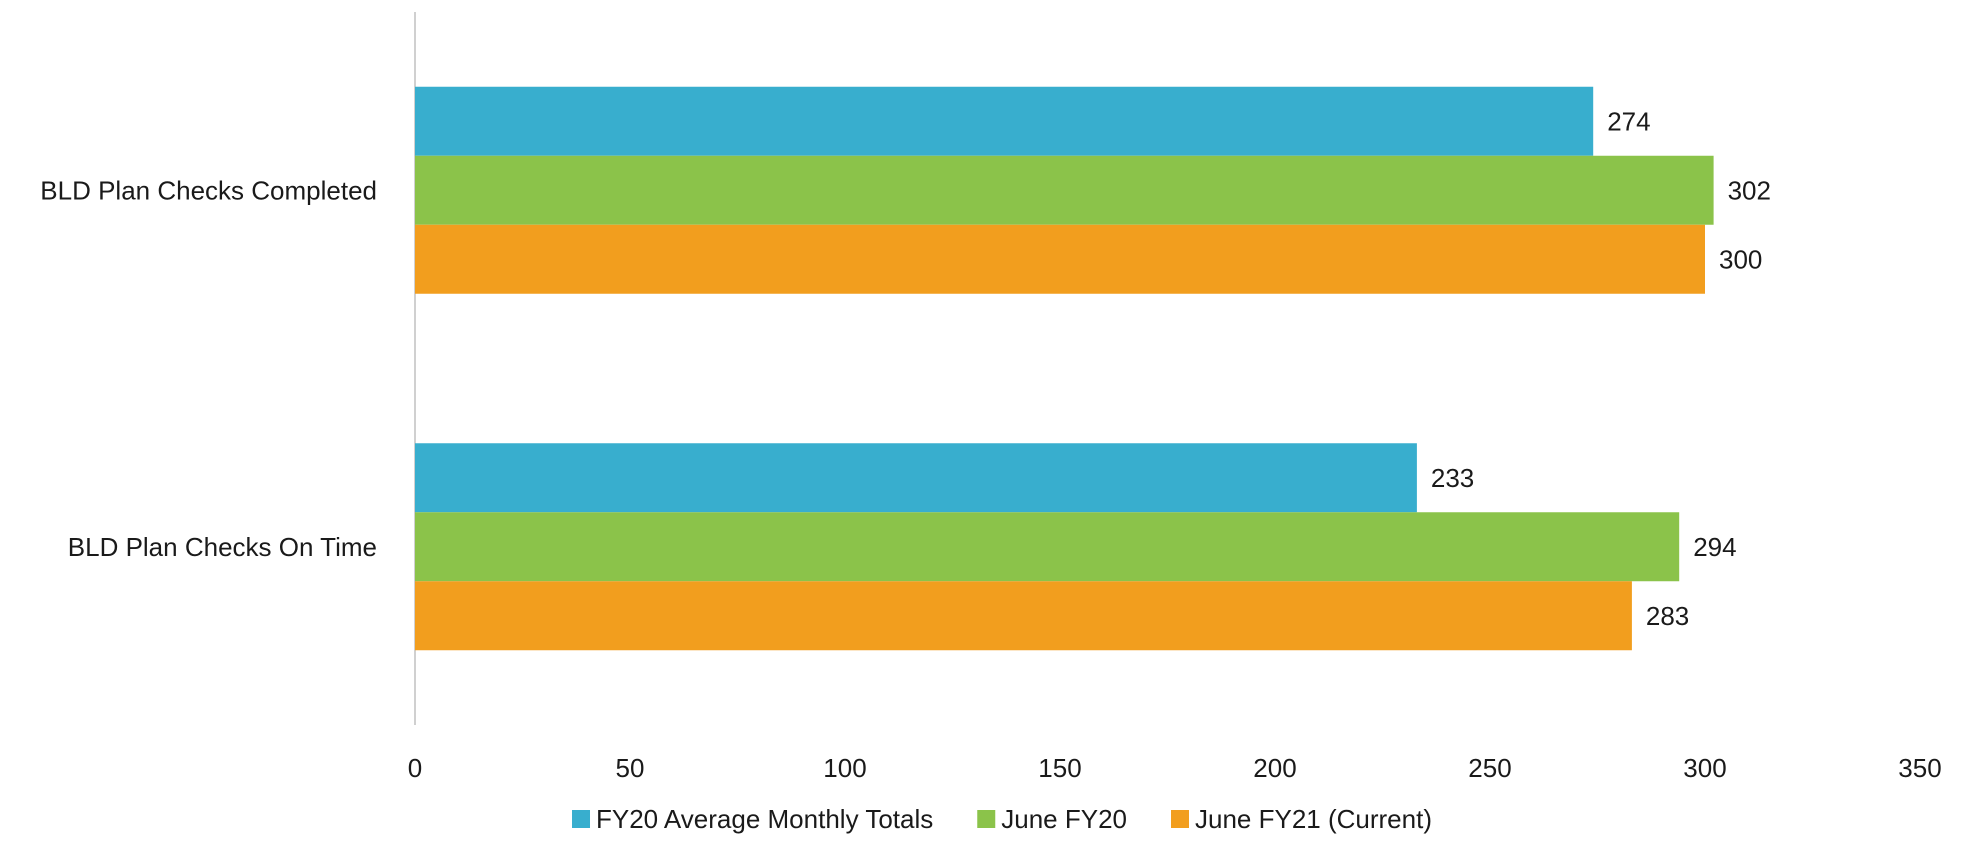 This screenshot has width=1964, height=845. Describe the element at coordinates (1274, 768) in the screenshot. I see `x-tick-label-200: 200` at that location.